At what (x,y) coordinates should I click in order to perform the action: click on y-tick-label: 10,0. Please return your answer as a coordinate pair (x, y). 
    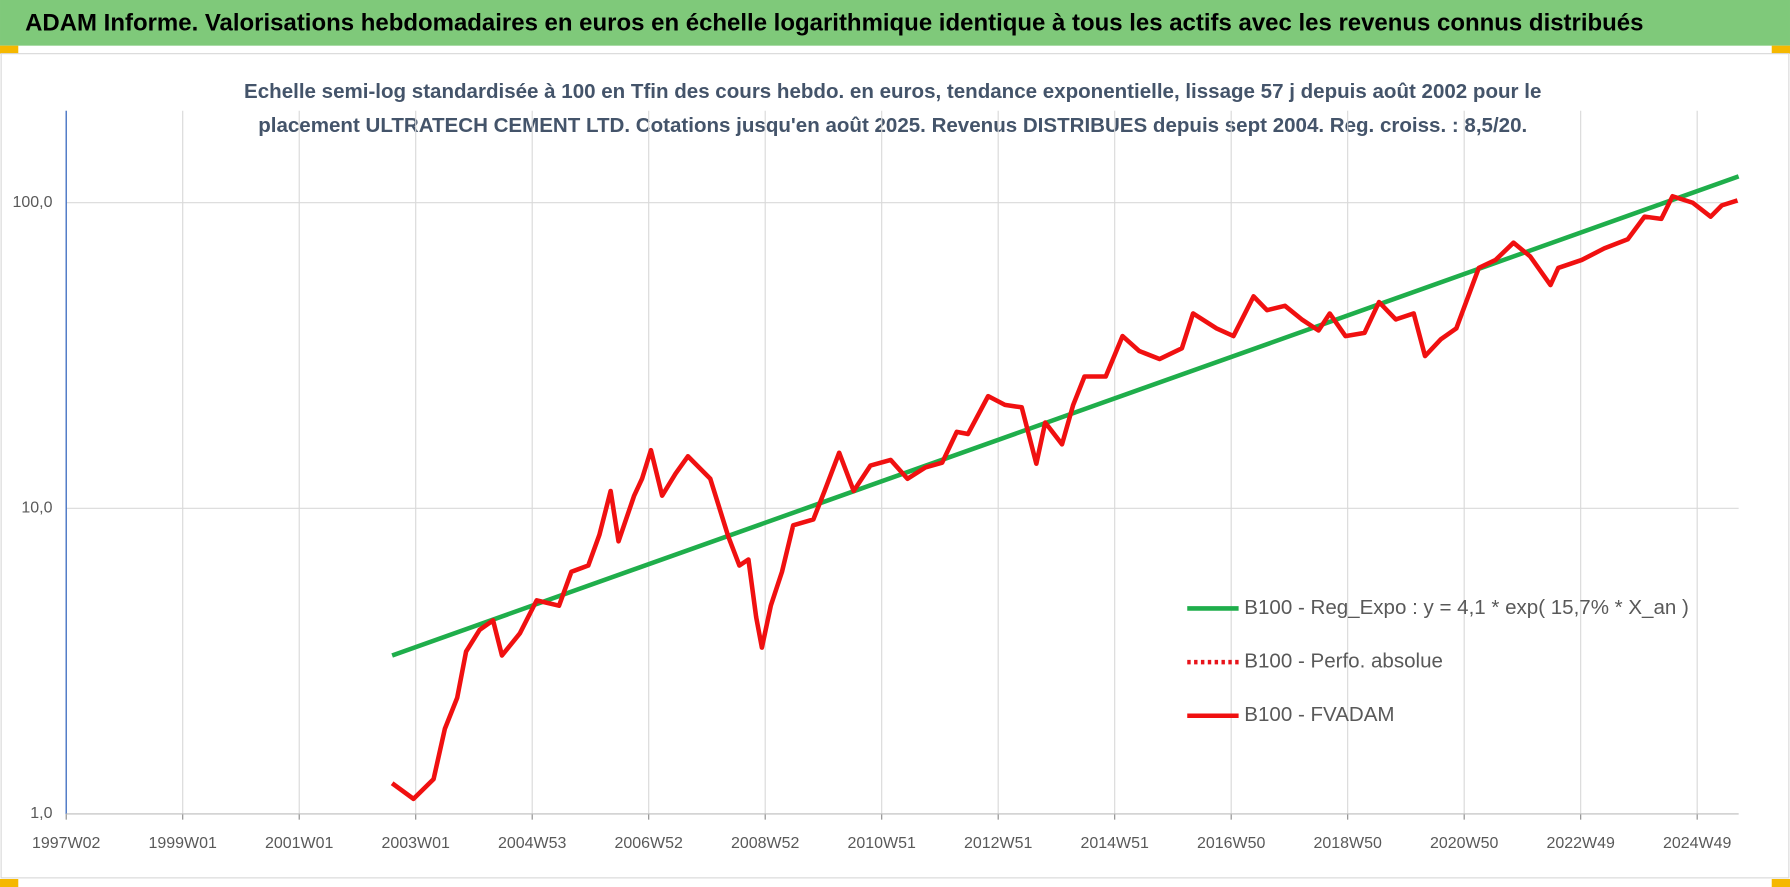
    Looking at the image, I should click on (36, 508).